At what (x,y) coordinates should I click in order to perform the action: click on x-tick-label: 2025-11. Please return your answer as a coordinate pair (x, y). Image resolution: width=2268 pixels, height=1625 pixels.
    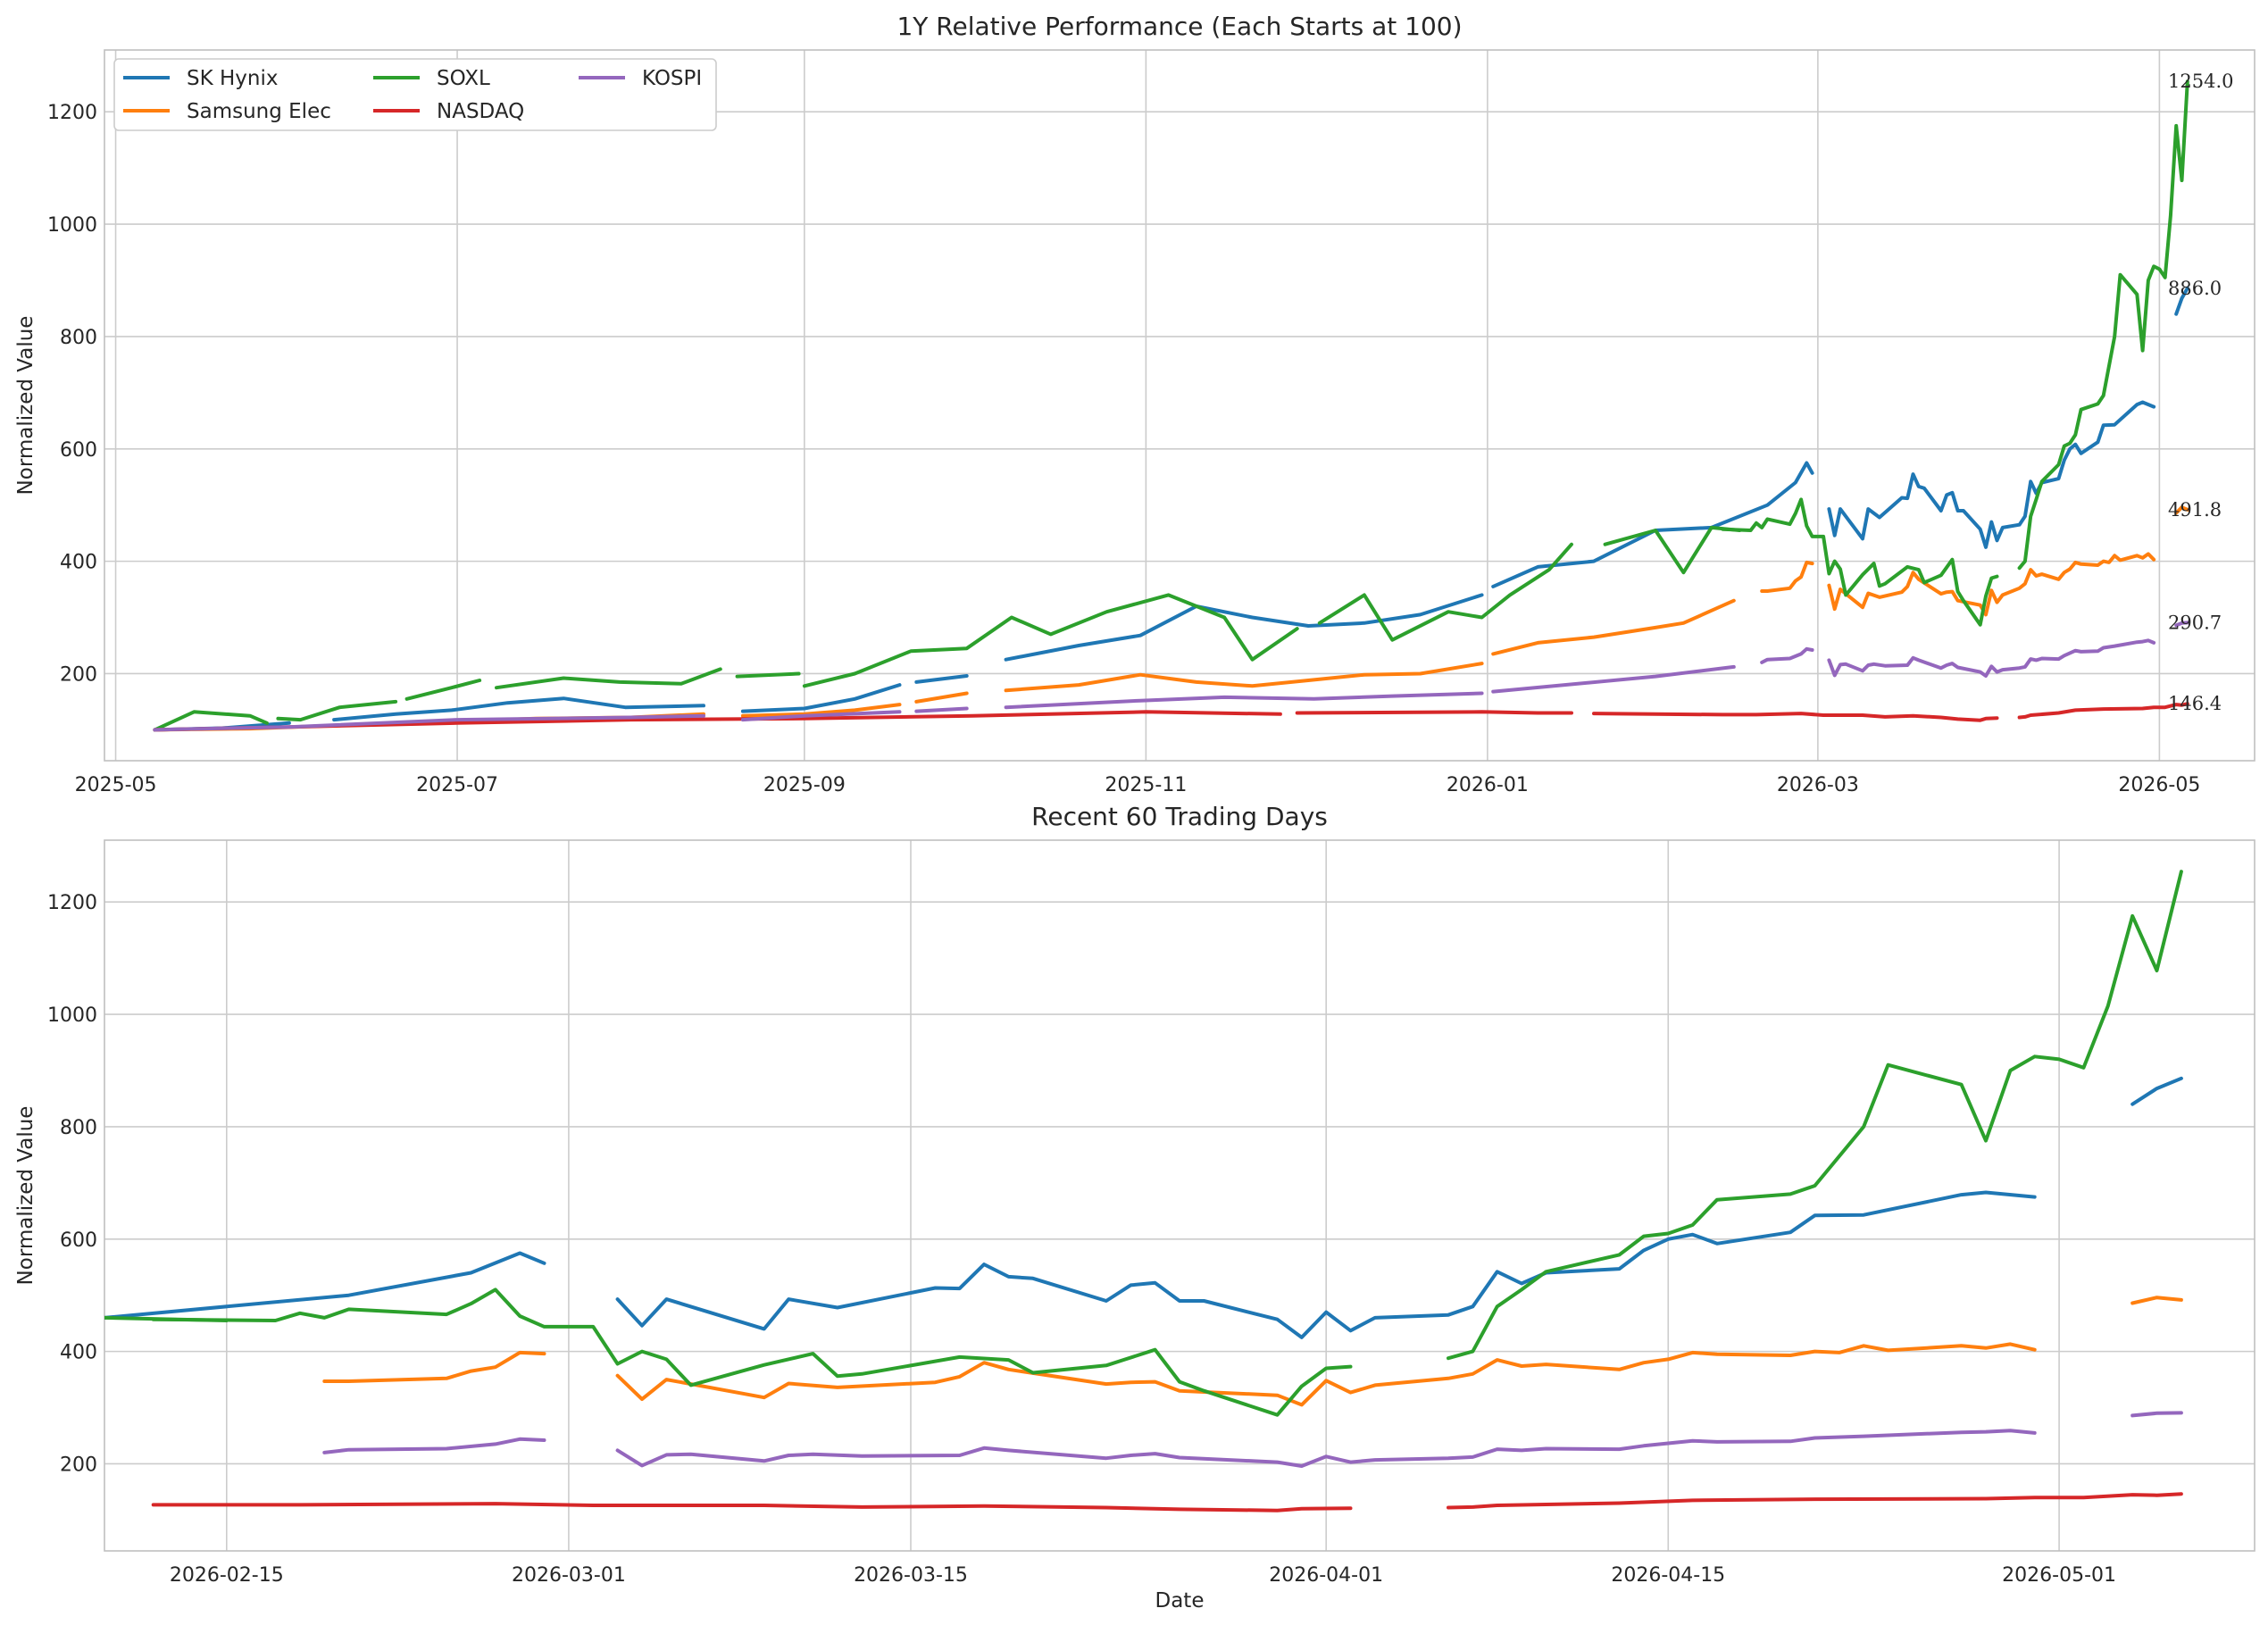
    Looking at the image, I should click on (1146, 785).